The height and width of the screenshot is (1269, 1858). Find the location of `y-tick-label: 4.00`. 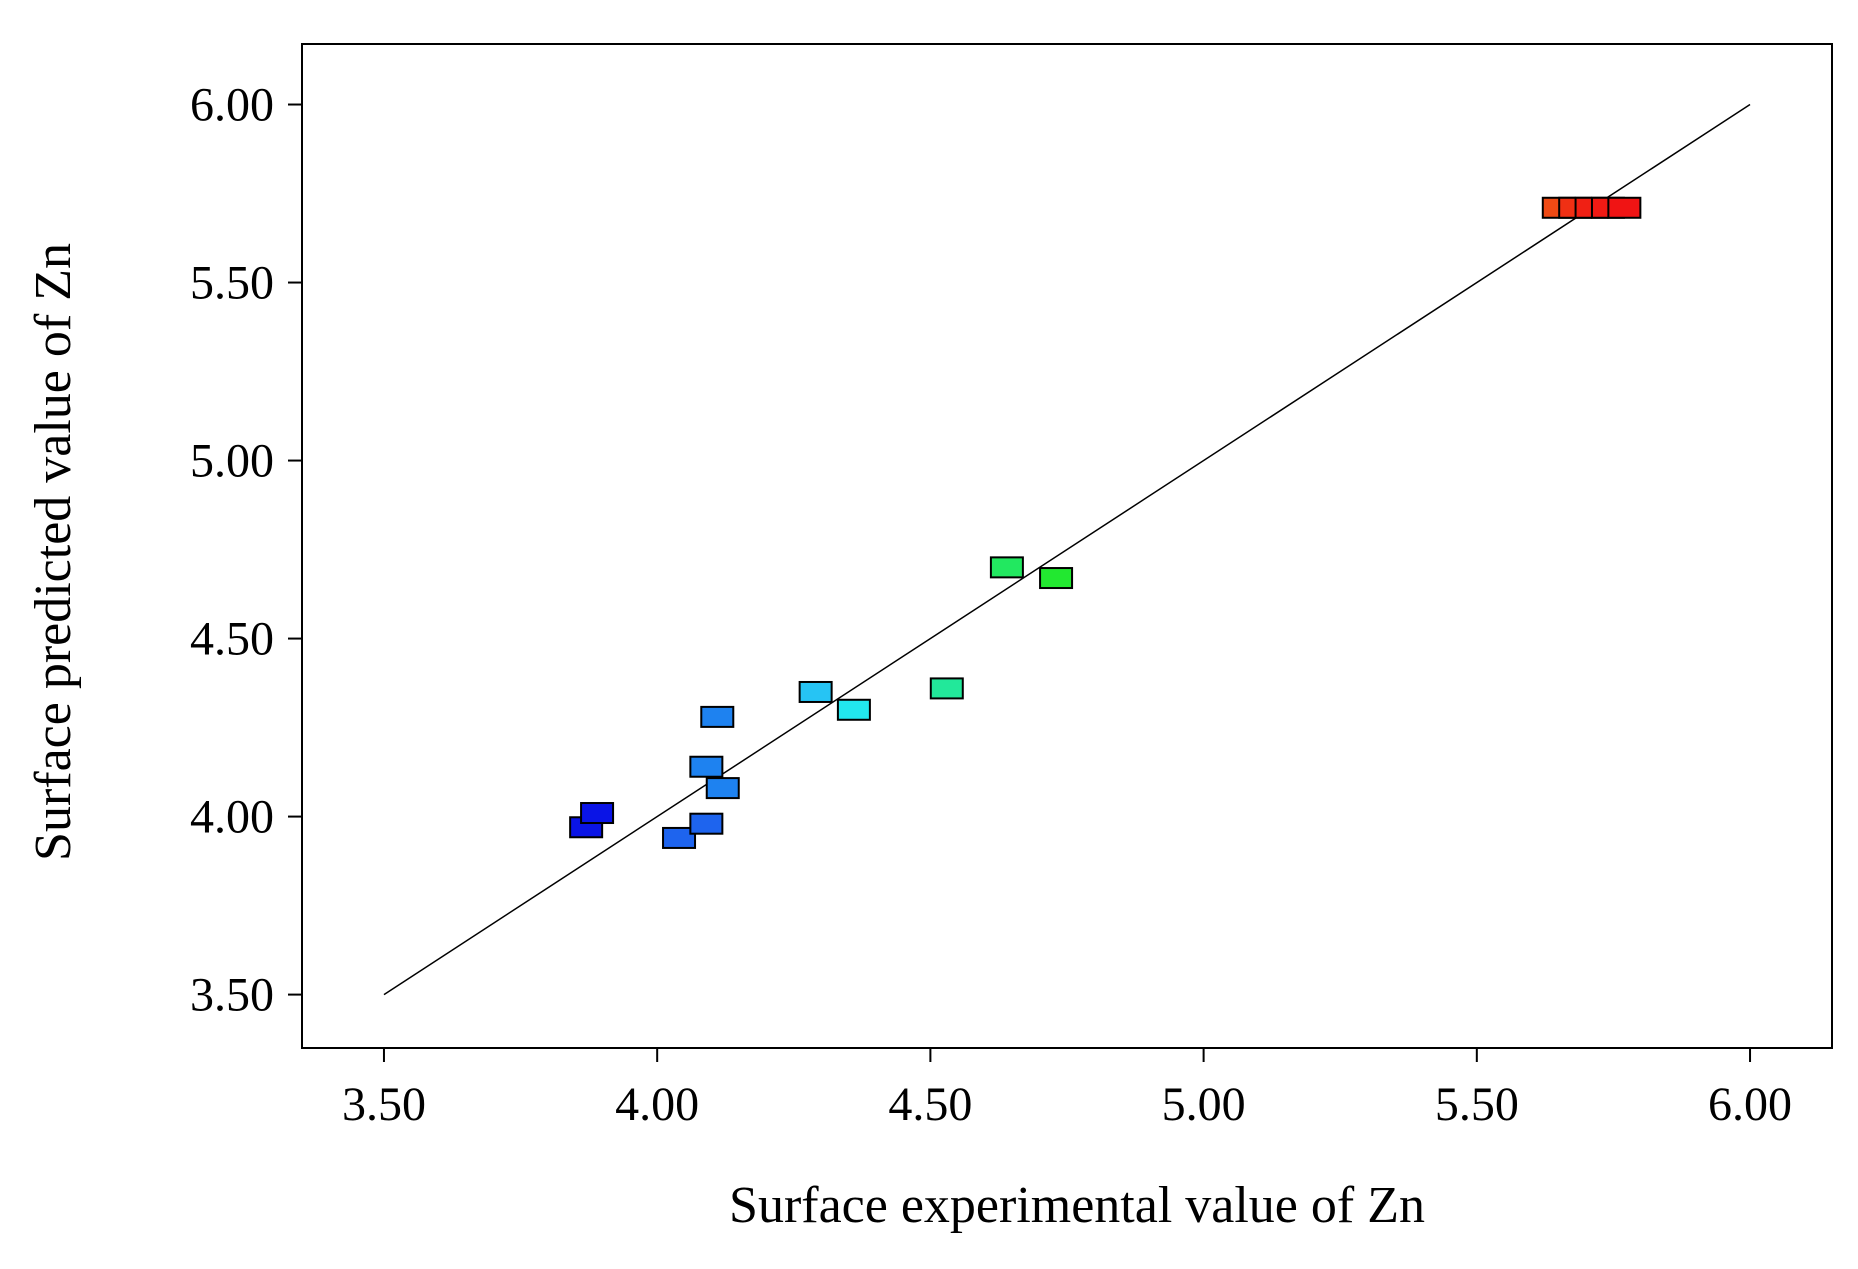

y-tick-label: 4.00 is located at coordinates (232, 817).